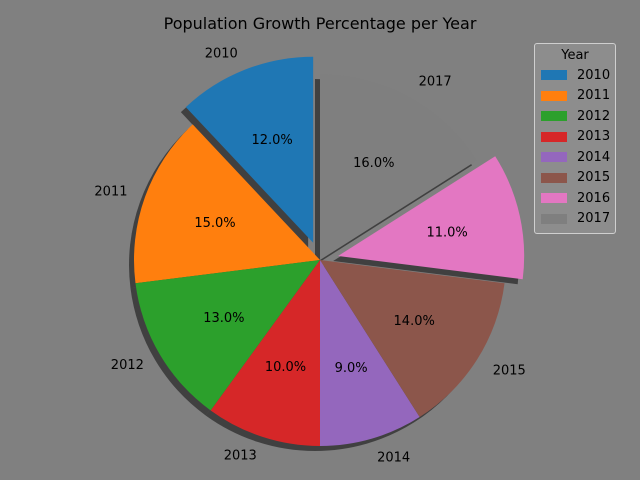 This screenshot has width=640, height=480. I want to click on wedge-2011, so click(227, 204).